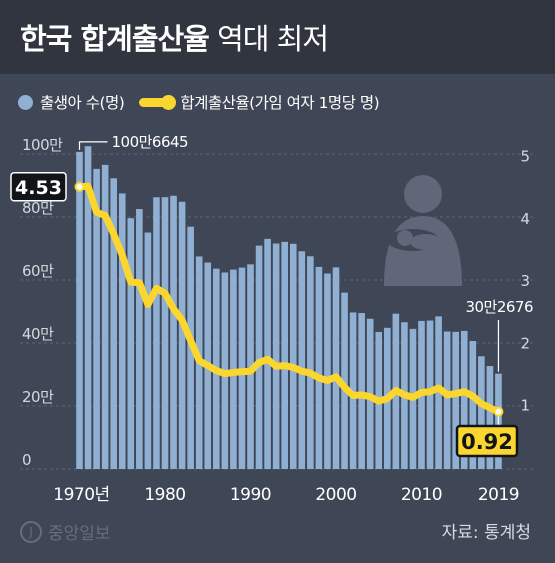 The image size is (555, 563). What do you see at coordinates (525, 406) in the screenshot?
I see `y-right-tick-label: 1` at bounding box center [525, 406].